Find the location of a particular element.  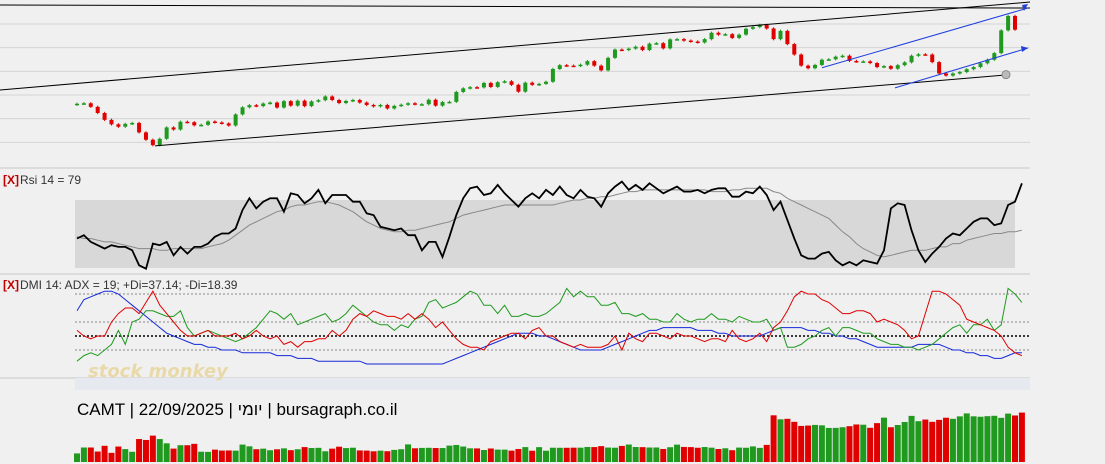

volume-panel is located at coordinates (549, 437).